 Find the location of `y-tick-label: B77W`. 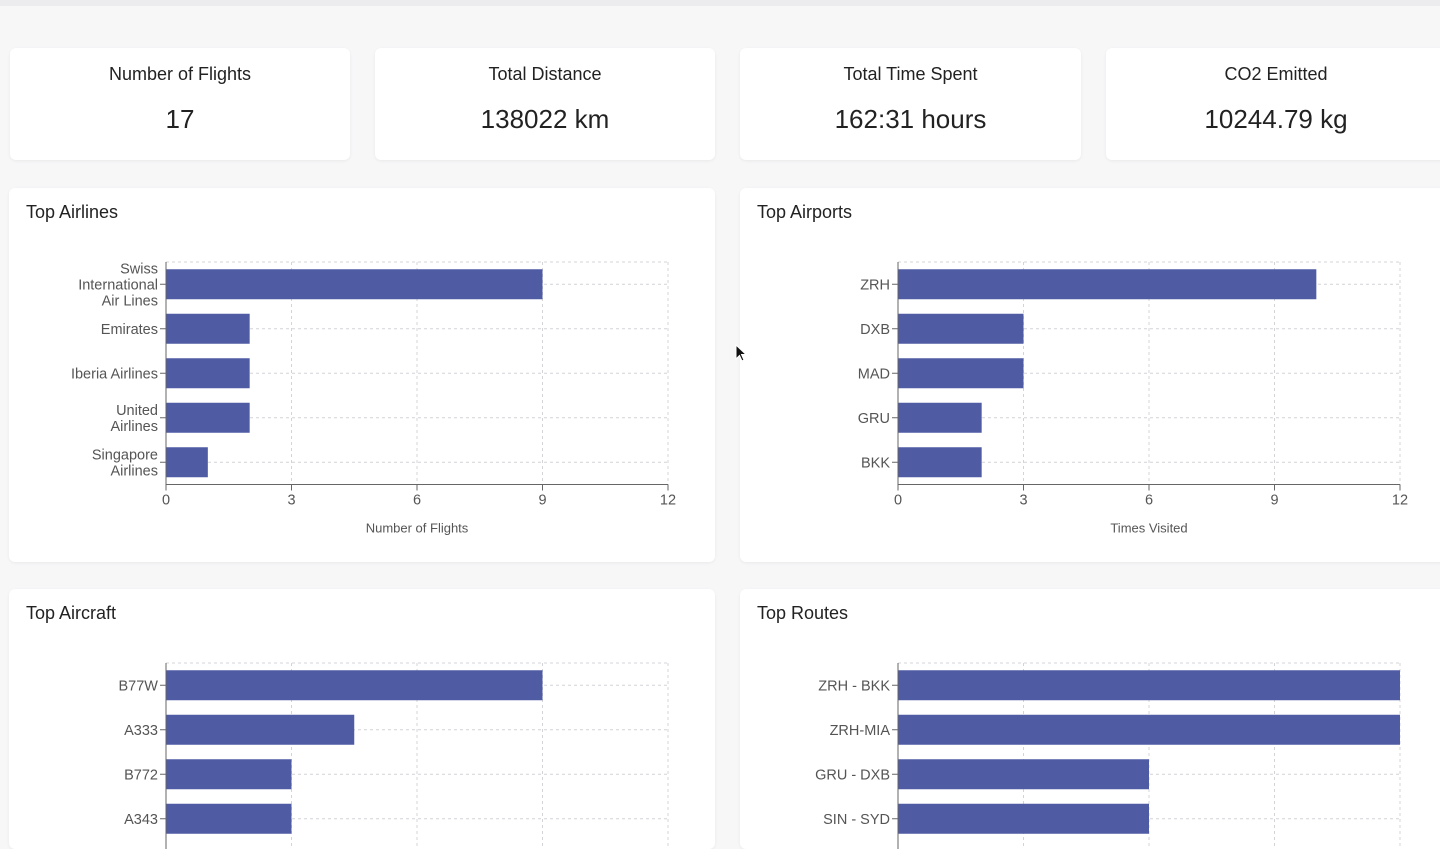

y-tick-label: B77W is located at coordinates (139, 686).